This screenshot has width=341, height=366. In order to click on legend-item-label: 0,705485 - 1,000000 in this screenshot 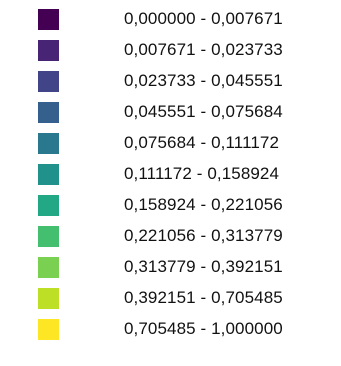, I will do `click(203, 328)`.